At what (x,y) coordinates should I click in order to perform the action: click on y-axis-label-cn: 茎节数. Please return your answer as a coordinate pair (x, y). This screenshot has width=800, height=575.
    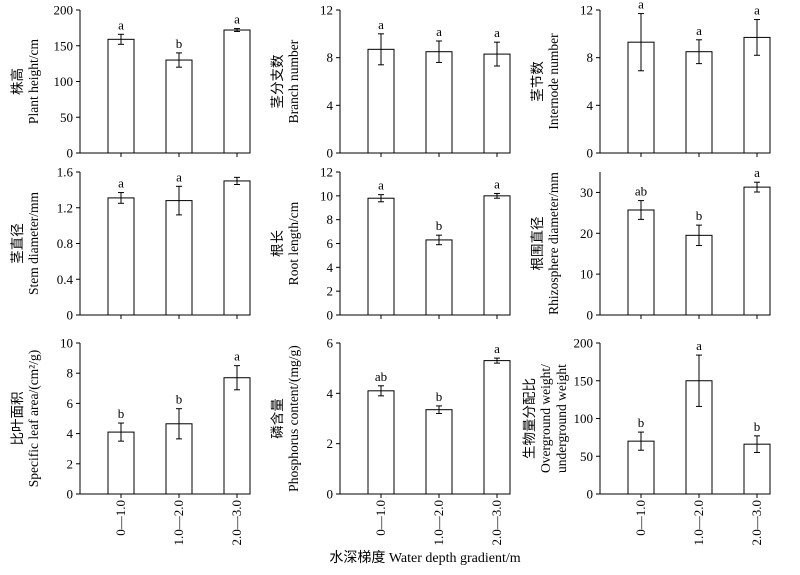
    Looking at the image, I should click on (537, 81).